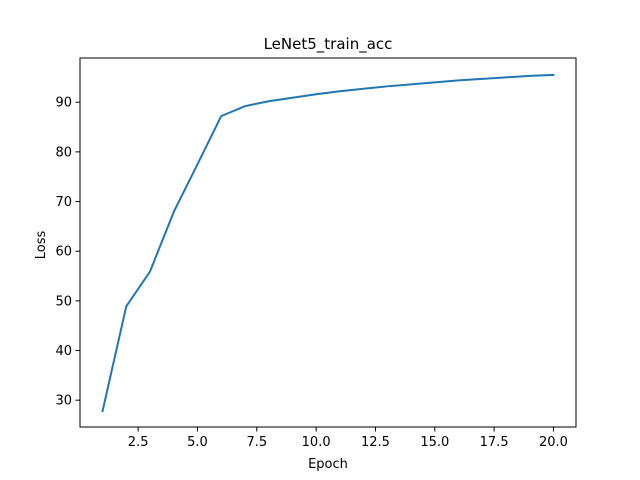 The width and height of the screenshot is (640, 480). Describe the element at coordinates (197, 442) in the screenshot. I see `x-tick-label: 5.0` at that location.